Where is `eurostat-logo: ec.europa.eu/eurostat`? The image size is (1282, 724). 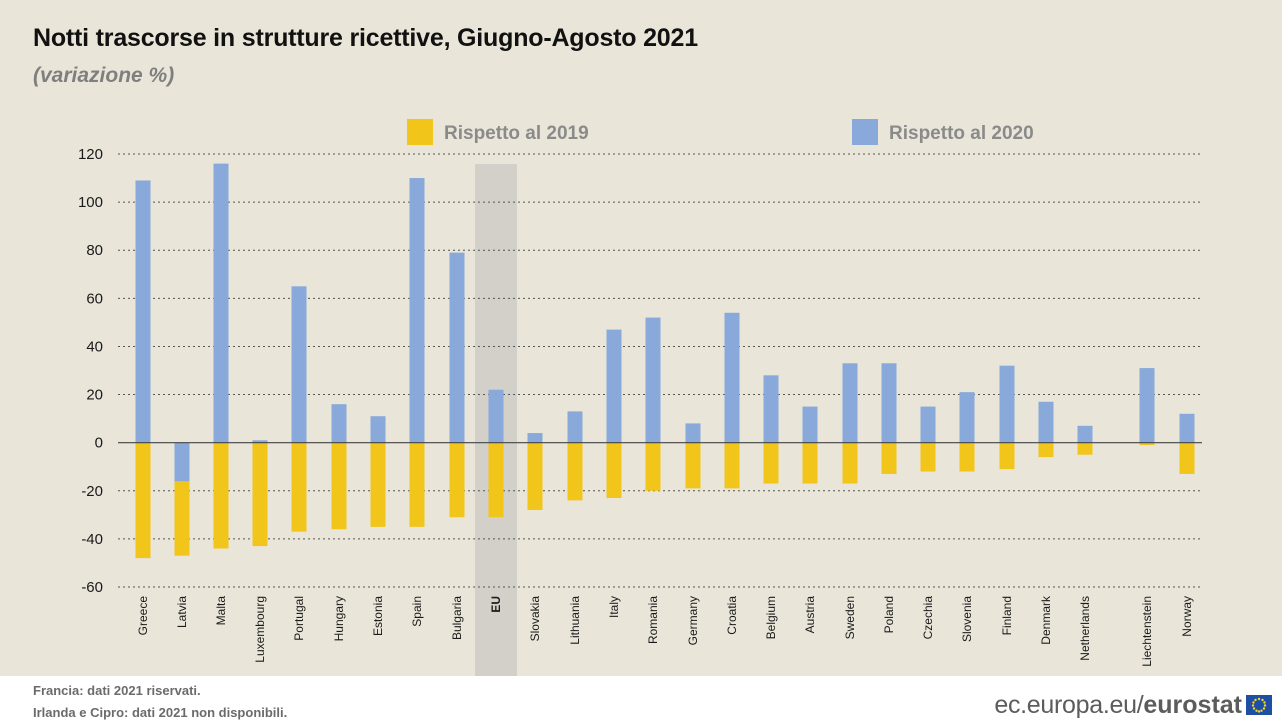
eurostat-logo: ec.europa.eu/eurostat is located at coordinates (1133, 704).